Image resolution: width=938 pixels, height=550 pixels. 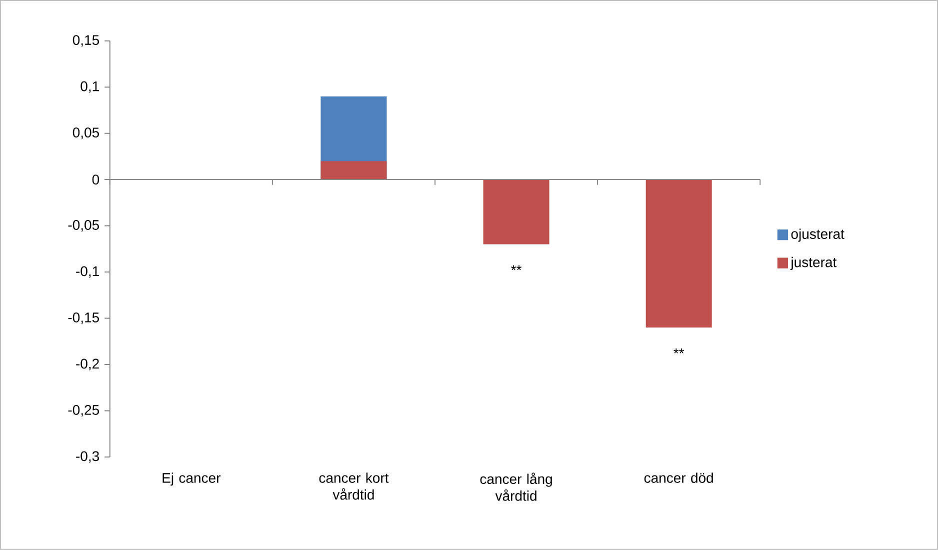 I want to click on y-tick-label: -0,2, so click(x=87, y=364).